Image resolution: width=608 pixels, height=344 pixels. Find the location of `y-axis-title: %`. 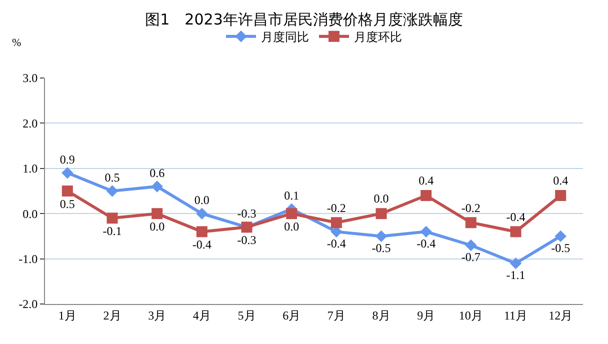

y-axis-title: % is located at coordinates (17, 43).